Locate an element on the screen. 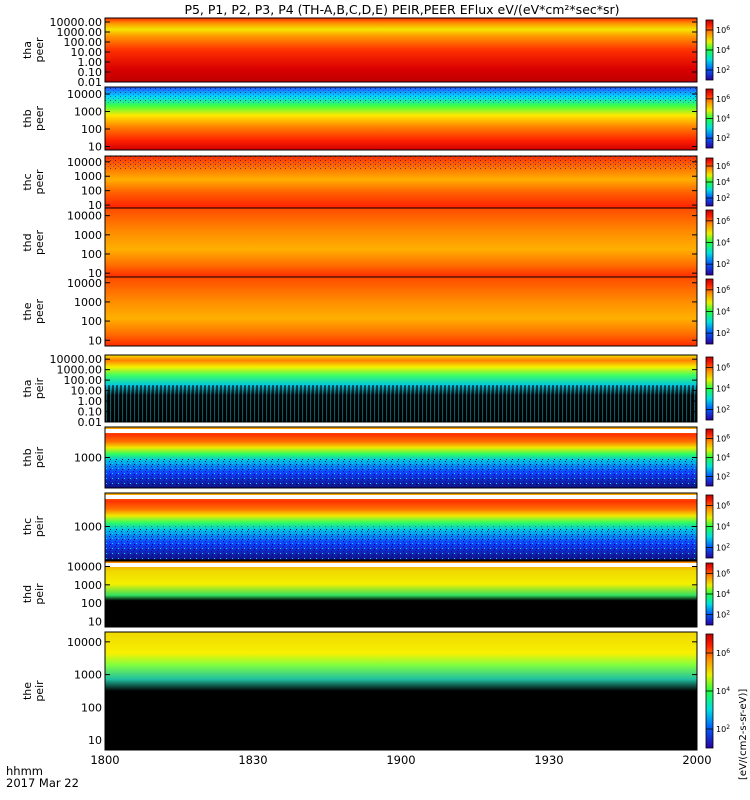  x-axis-label-date: 2017 Mar 22 is located at coordinates (42, 783).